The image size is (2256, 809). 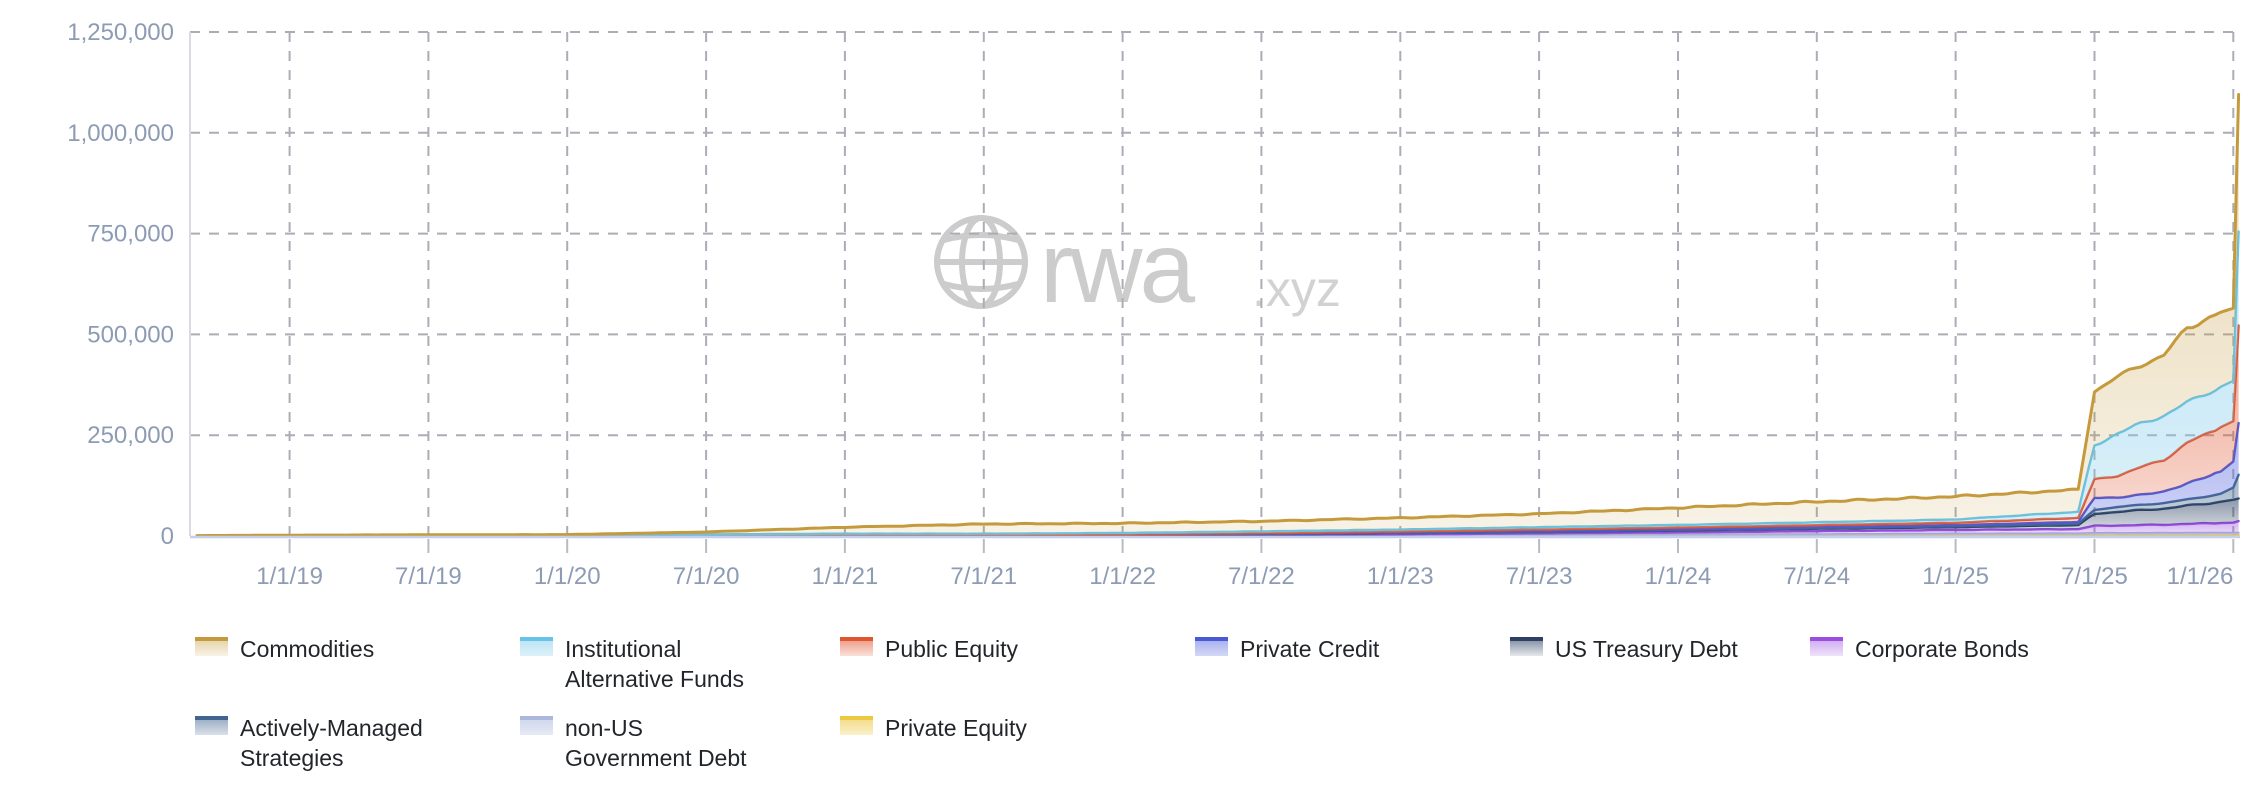 What do you see at coordinates (2200, 576) in the screenshot?
I see `x-axis-label-1-1-26: 1/1/26` at bounding box center [2200, 576].